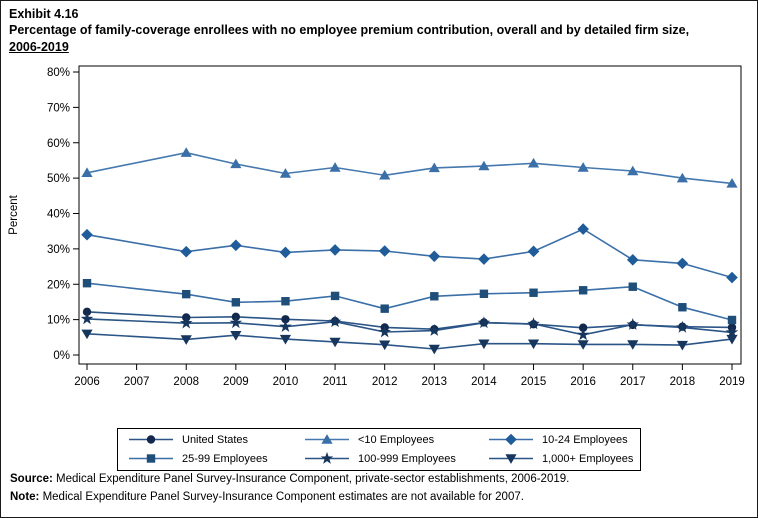 The width and height of the screenshot is (758, 518). Describe the element at coordinates (409, 168) in the screenshot. I see `series-line-10-employees` at that location.